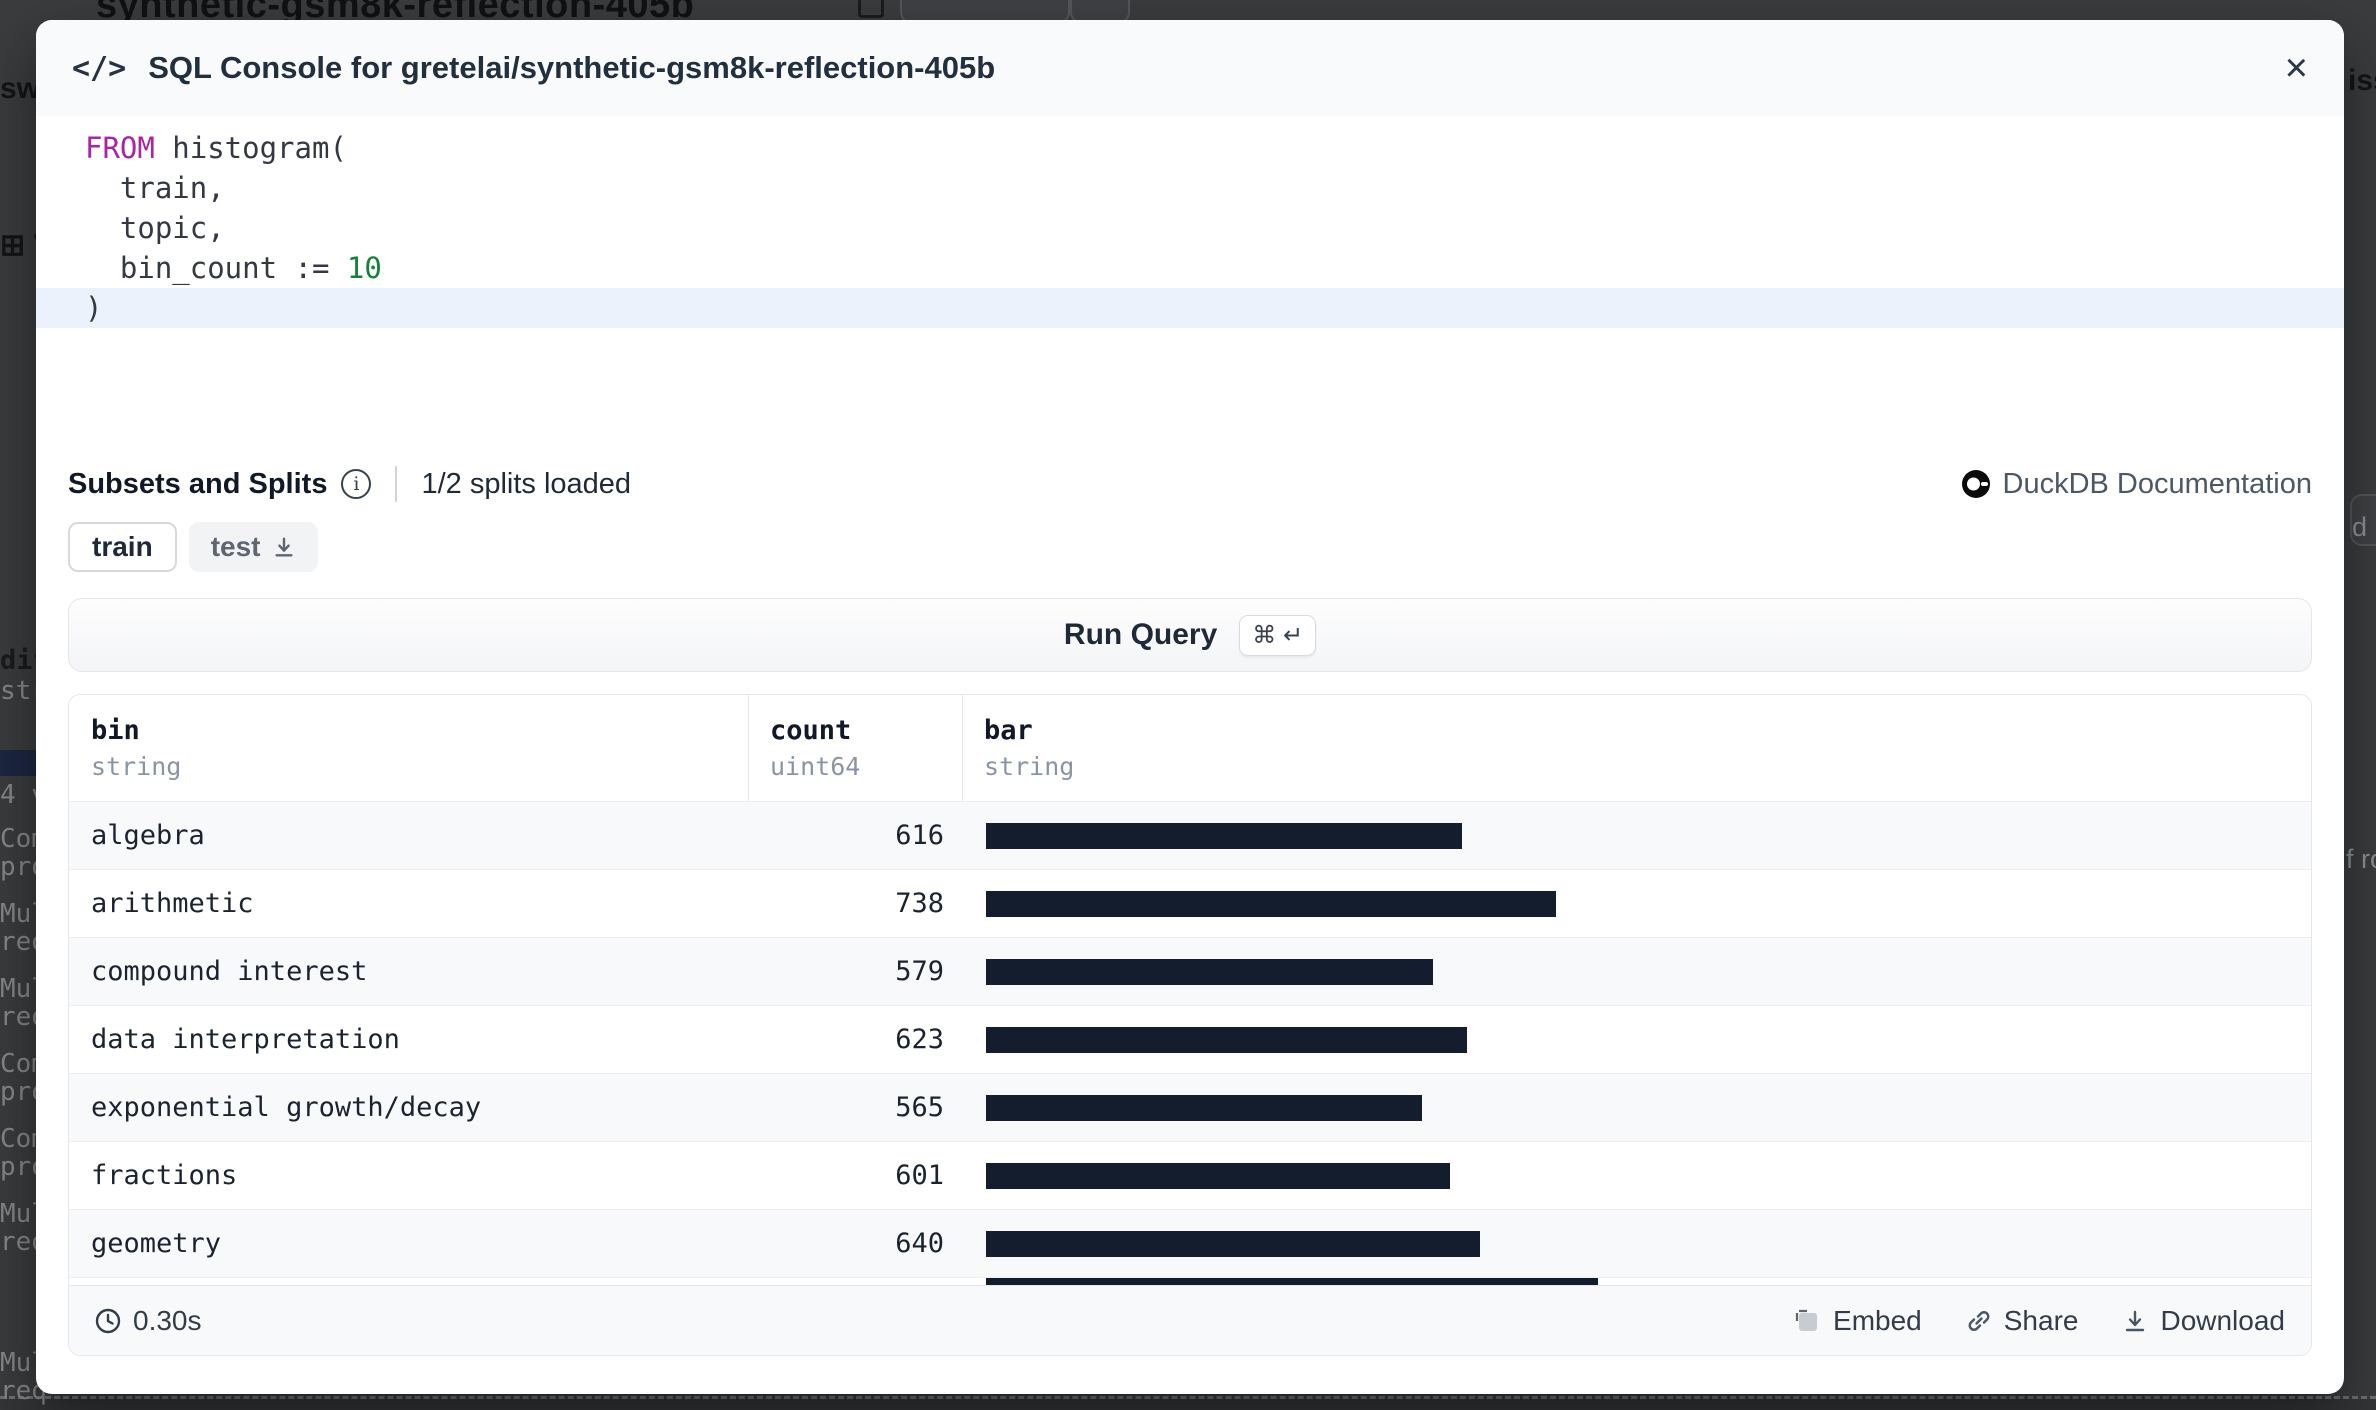 The width and height of the screenshot is (2376, 1410). Describe the element at coordinates (286, 1107) in the screenshot. I see `cell-bin: exponential growth/decay` at that location.